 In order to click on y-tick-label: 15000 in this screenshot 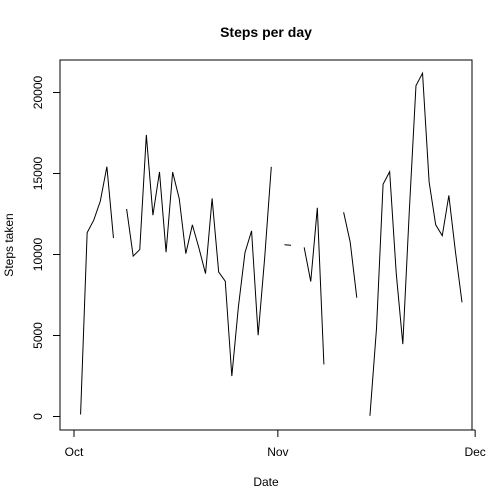, I will do `click(38, 173)`.